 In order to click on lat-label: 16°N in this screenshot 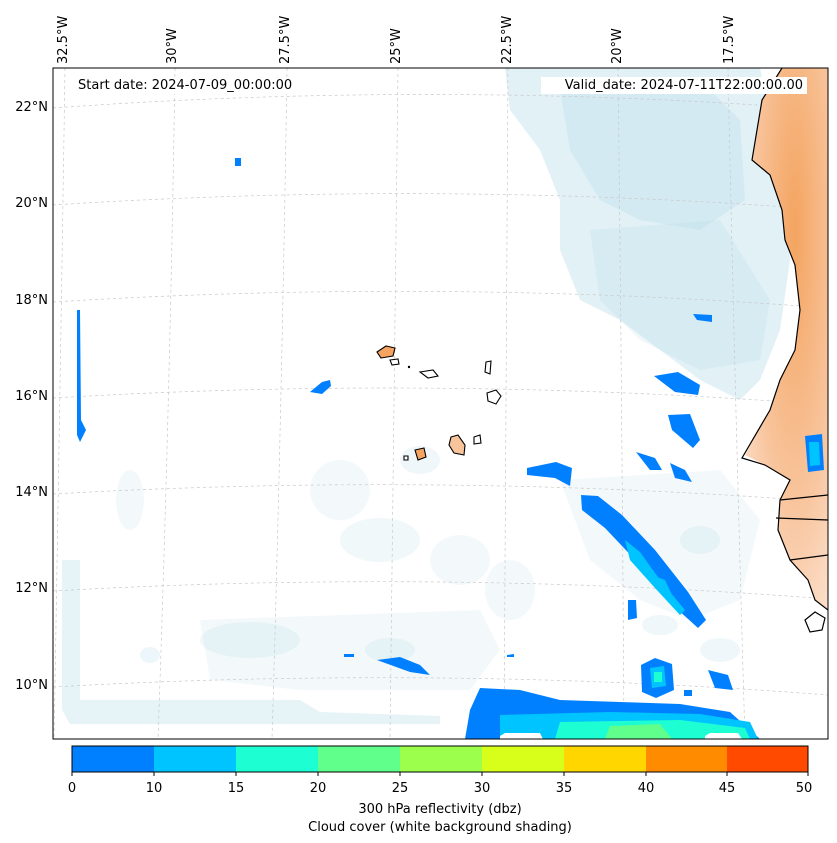, I will do `click(31, 396)`.